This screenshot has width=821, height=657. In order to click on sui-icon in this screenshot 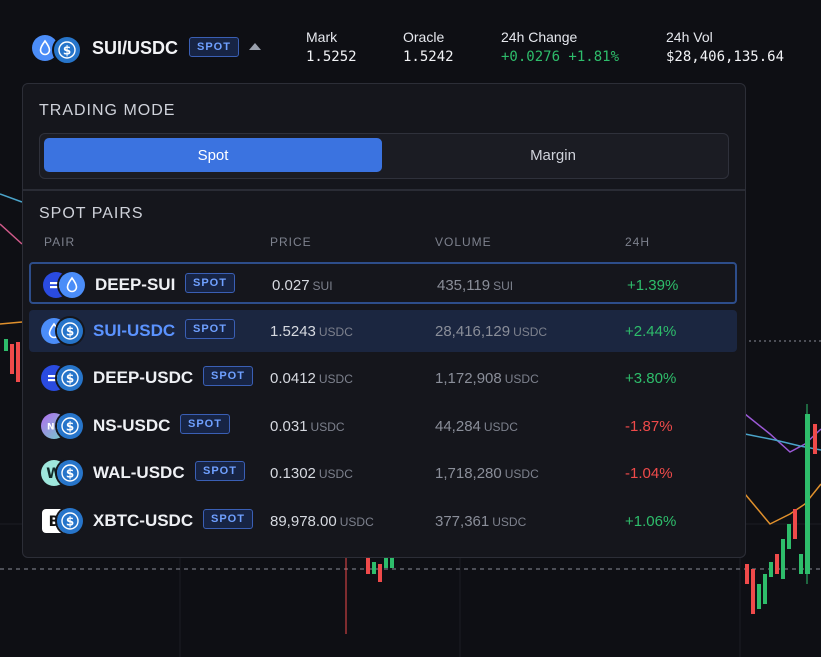, I will do `click(72, 285)`.